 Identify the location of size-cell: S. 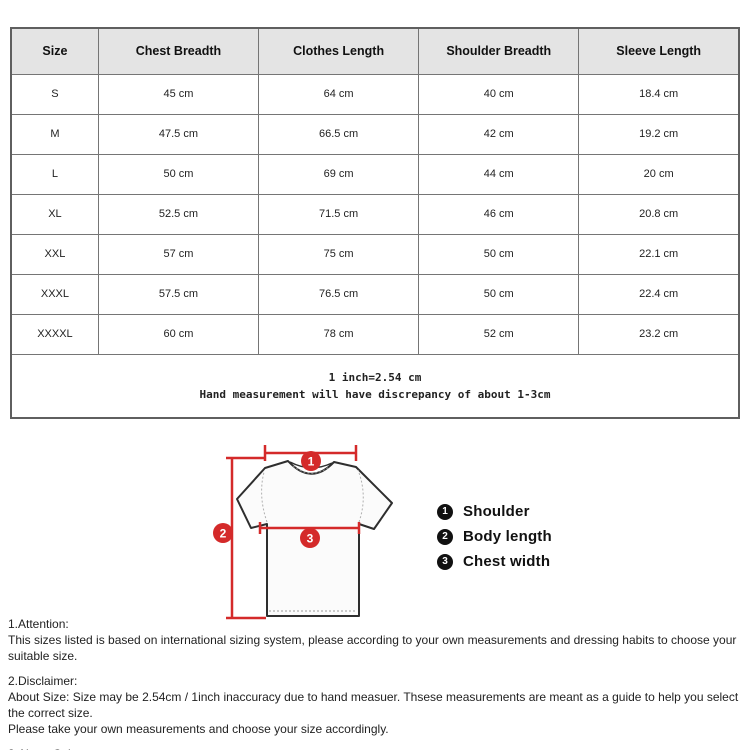
(54, 94).